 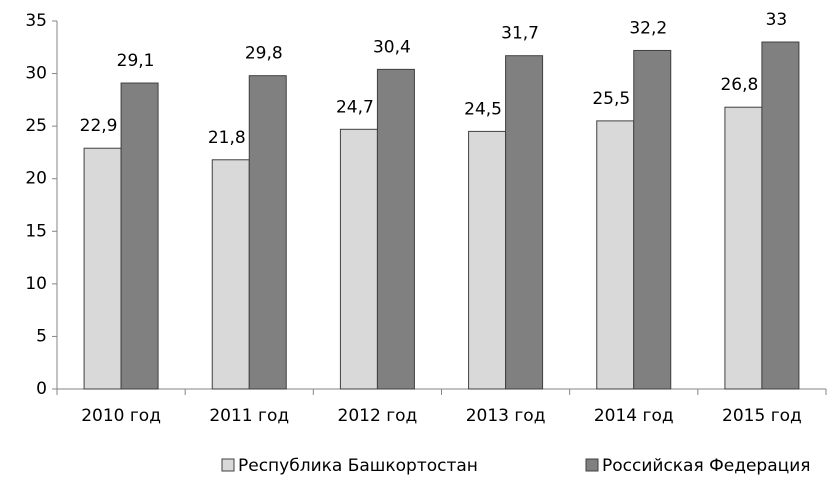 I want to click on data-label: 29,8, so click(x=264, y=54).